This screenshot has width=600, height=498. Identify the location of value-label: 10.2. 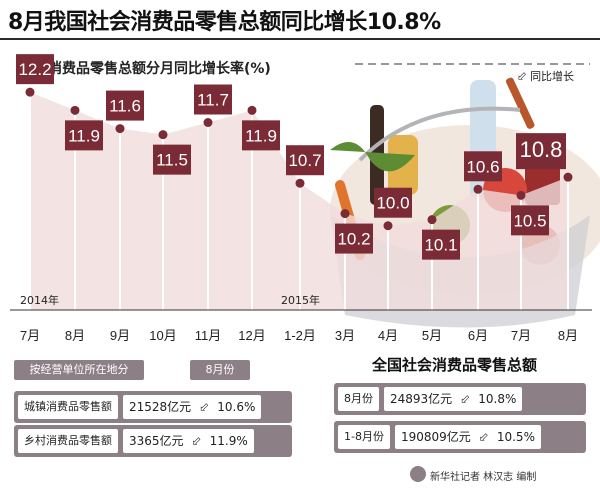
(354, 238).